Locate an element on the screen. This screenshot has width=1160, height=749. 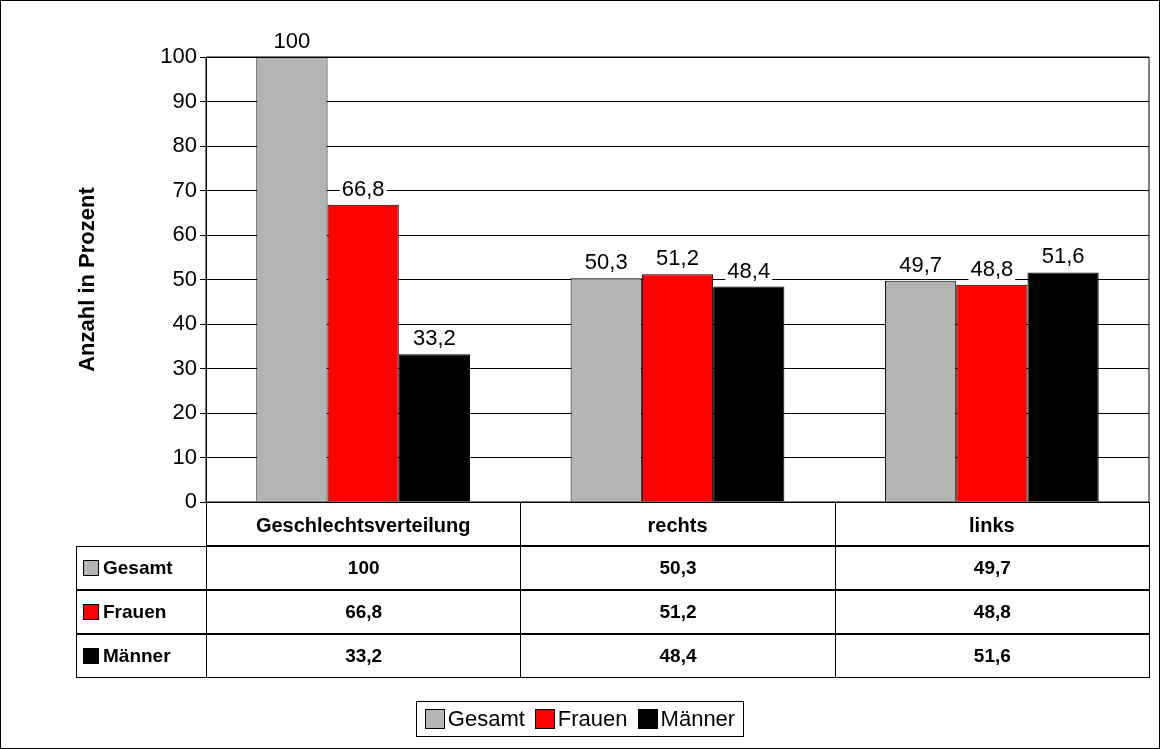
y-tick-label: 50 is located at coordinates (184, 278).